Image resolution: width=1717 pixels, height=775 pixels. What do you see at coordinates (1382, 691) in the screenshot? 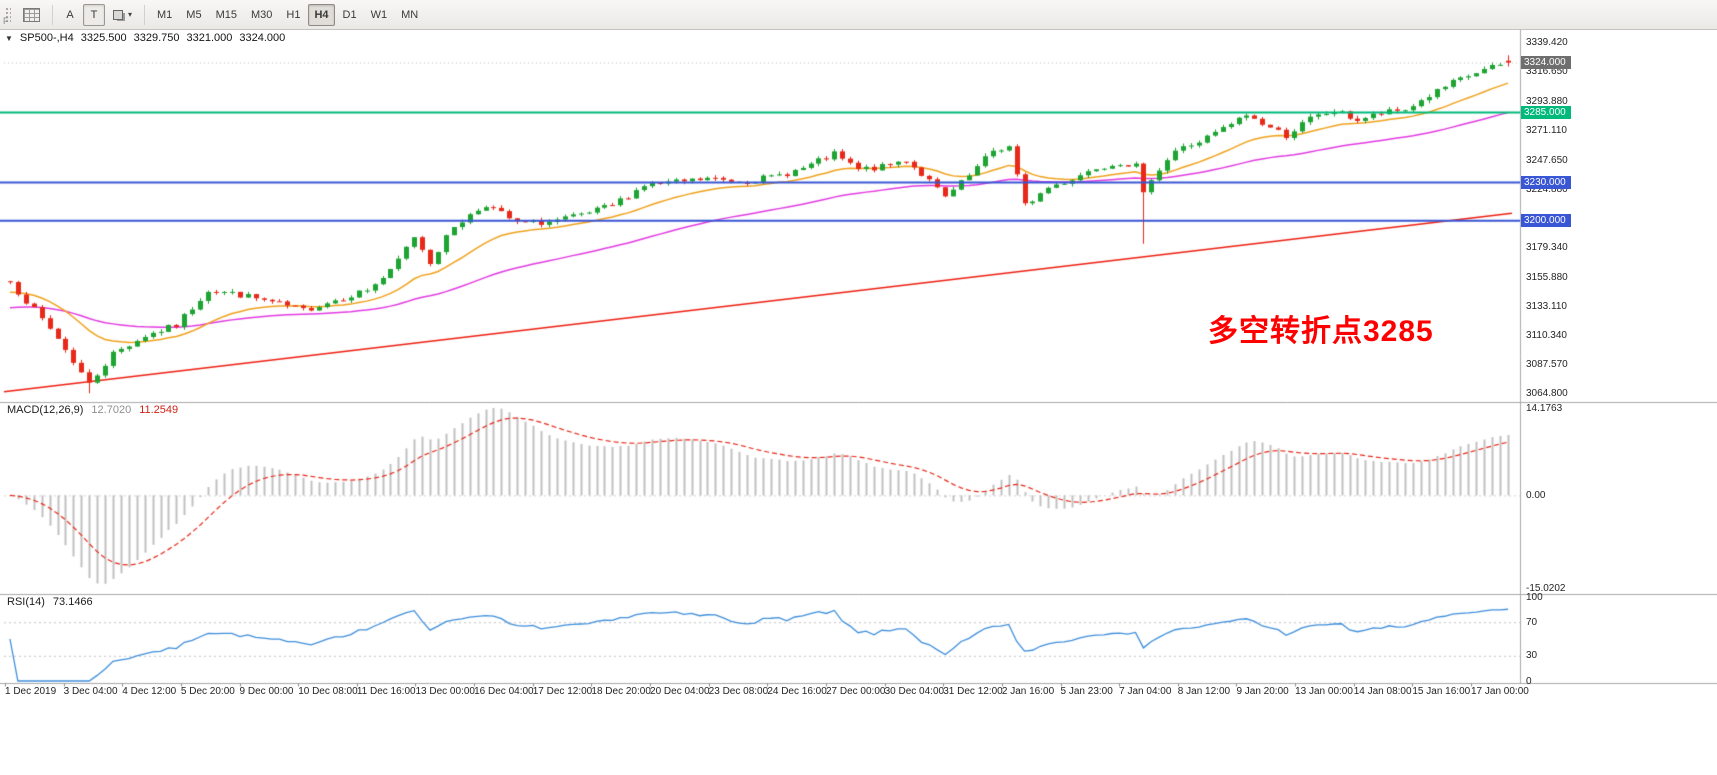
I see `time-axis-label: 14 Jan 08:00` at bounding box center [1382, 691].